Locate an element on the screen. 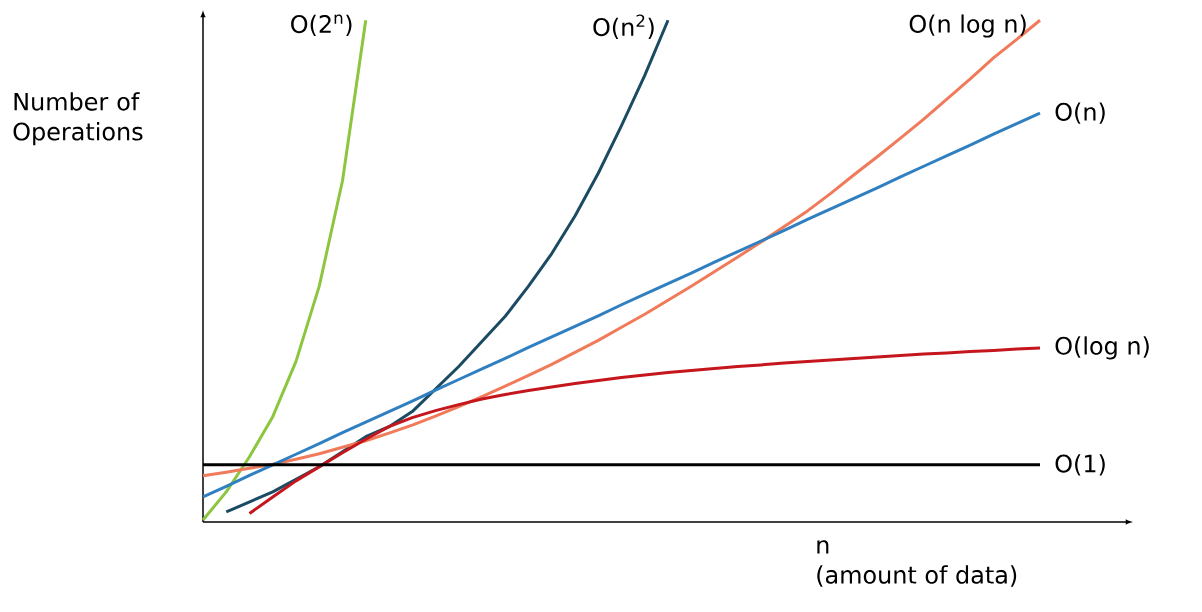 The height and width of the screenshot is (612, 1202). series-label: O(2$^{n}$) is located at coordinates (321, 25).